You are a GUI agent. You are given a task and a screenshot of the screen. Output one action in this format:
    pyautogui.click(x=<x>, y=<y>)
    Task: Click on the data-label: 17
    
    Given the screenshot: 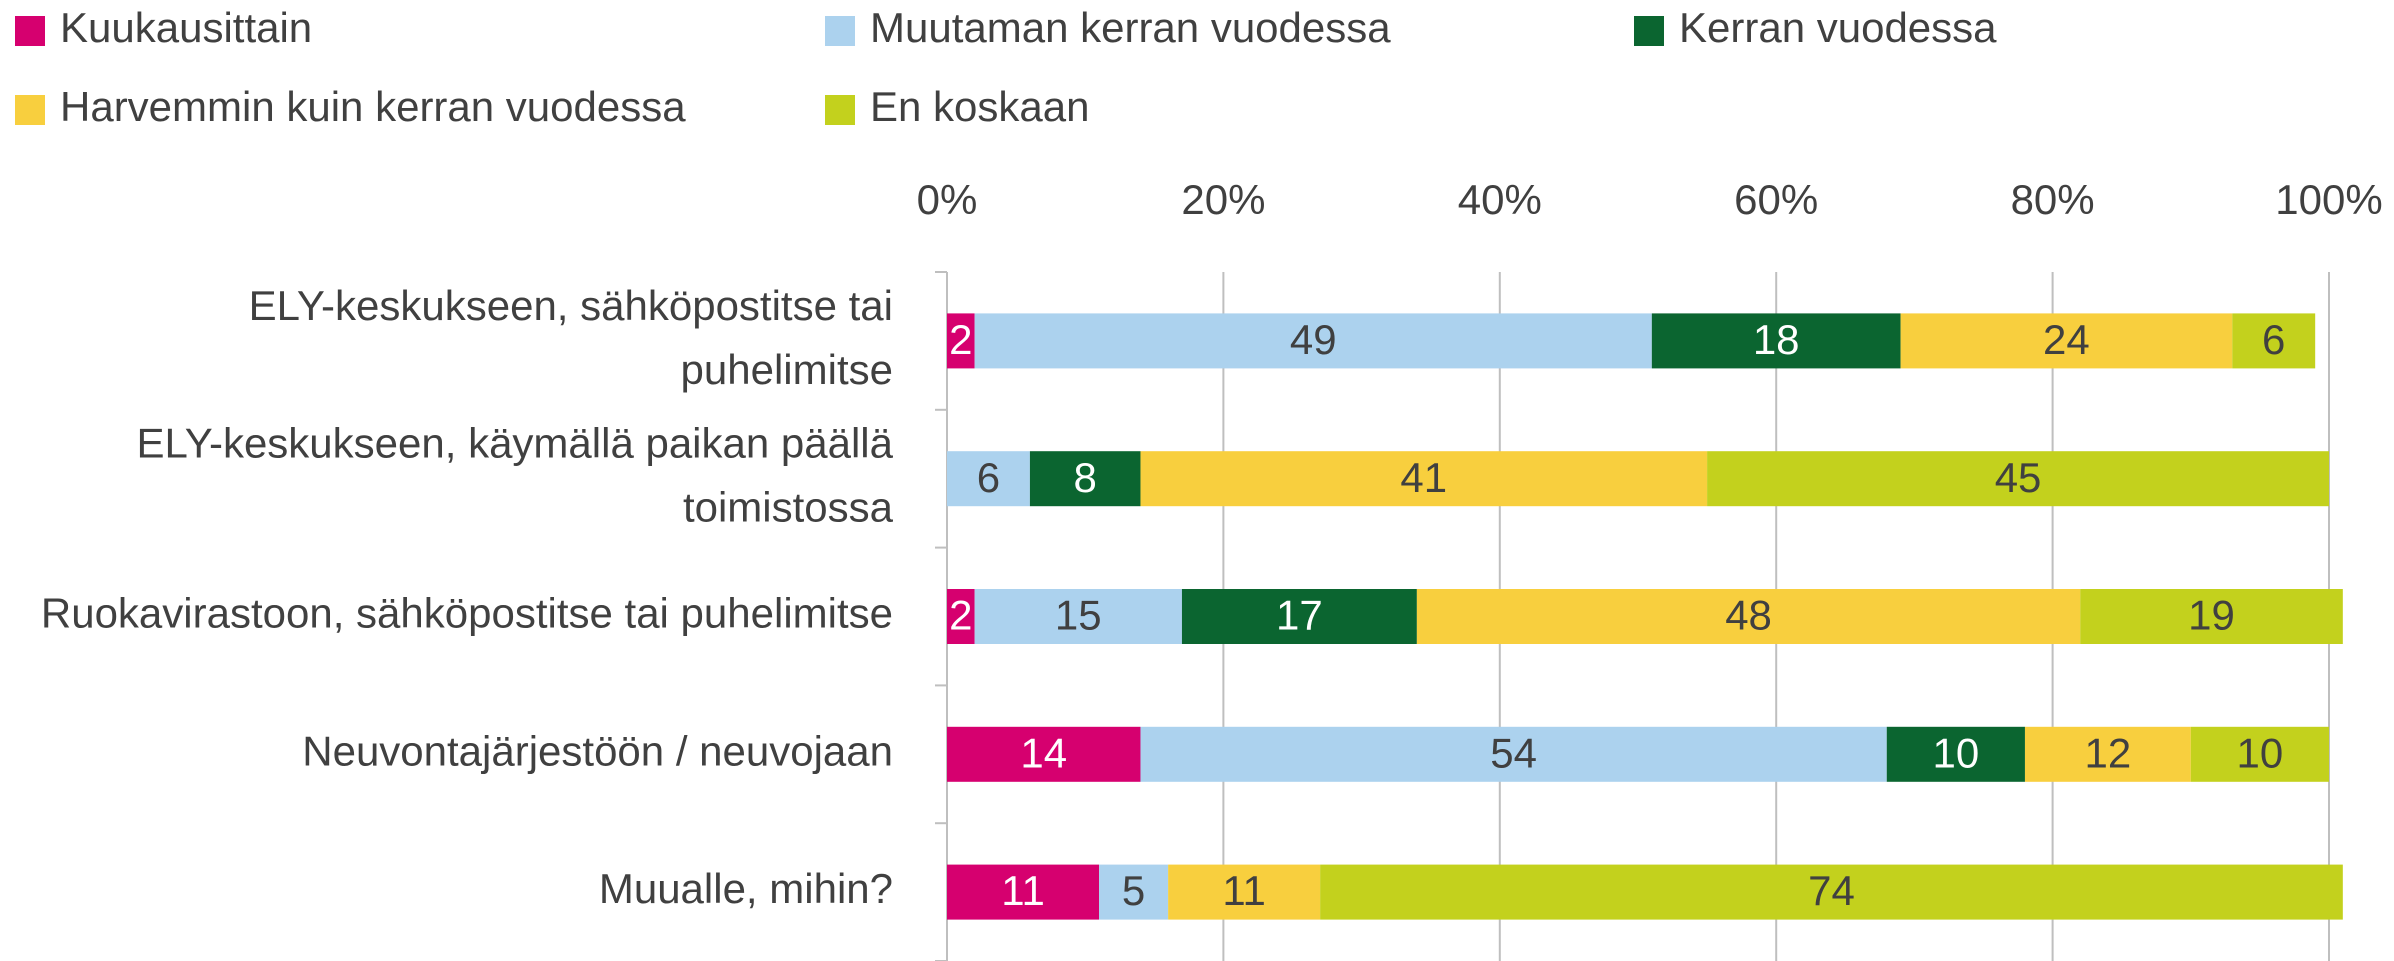 What is the action you would take?
    pyautogui.click(x=1299, y=615)
    